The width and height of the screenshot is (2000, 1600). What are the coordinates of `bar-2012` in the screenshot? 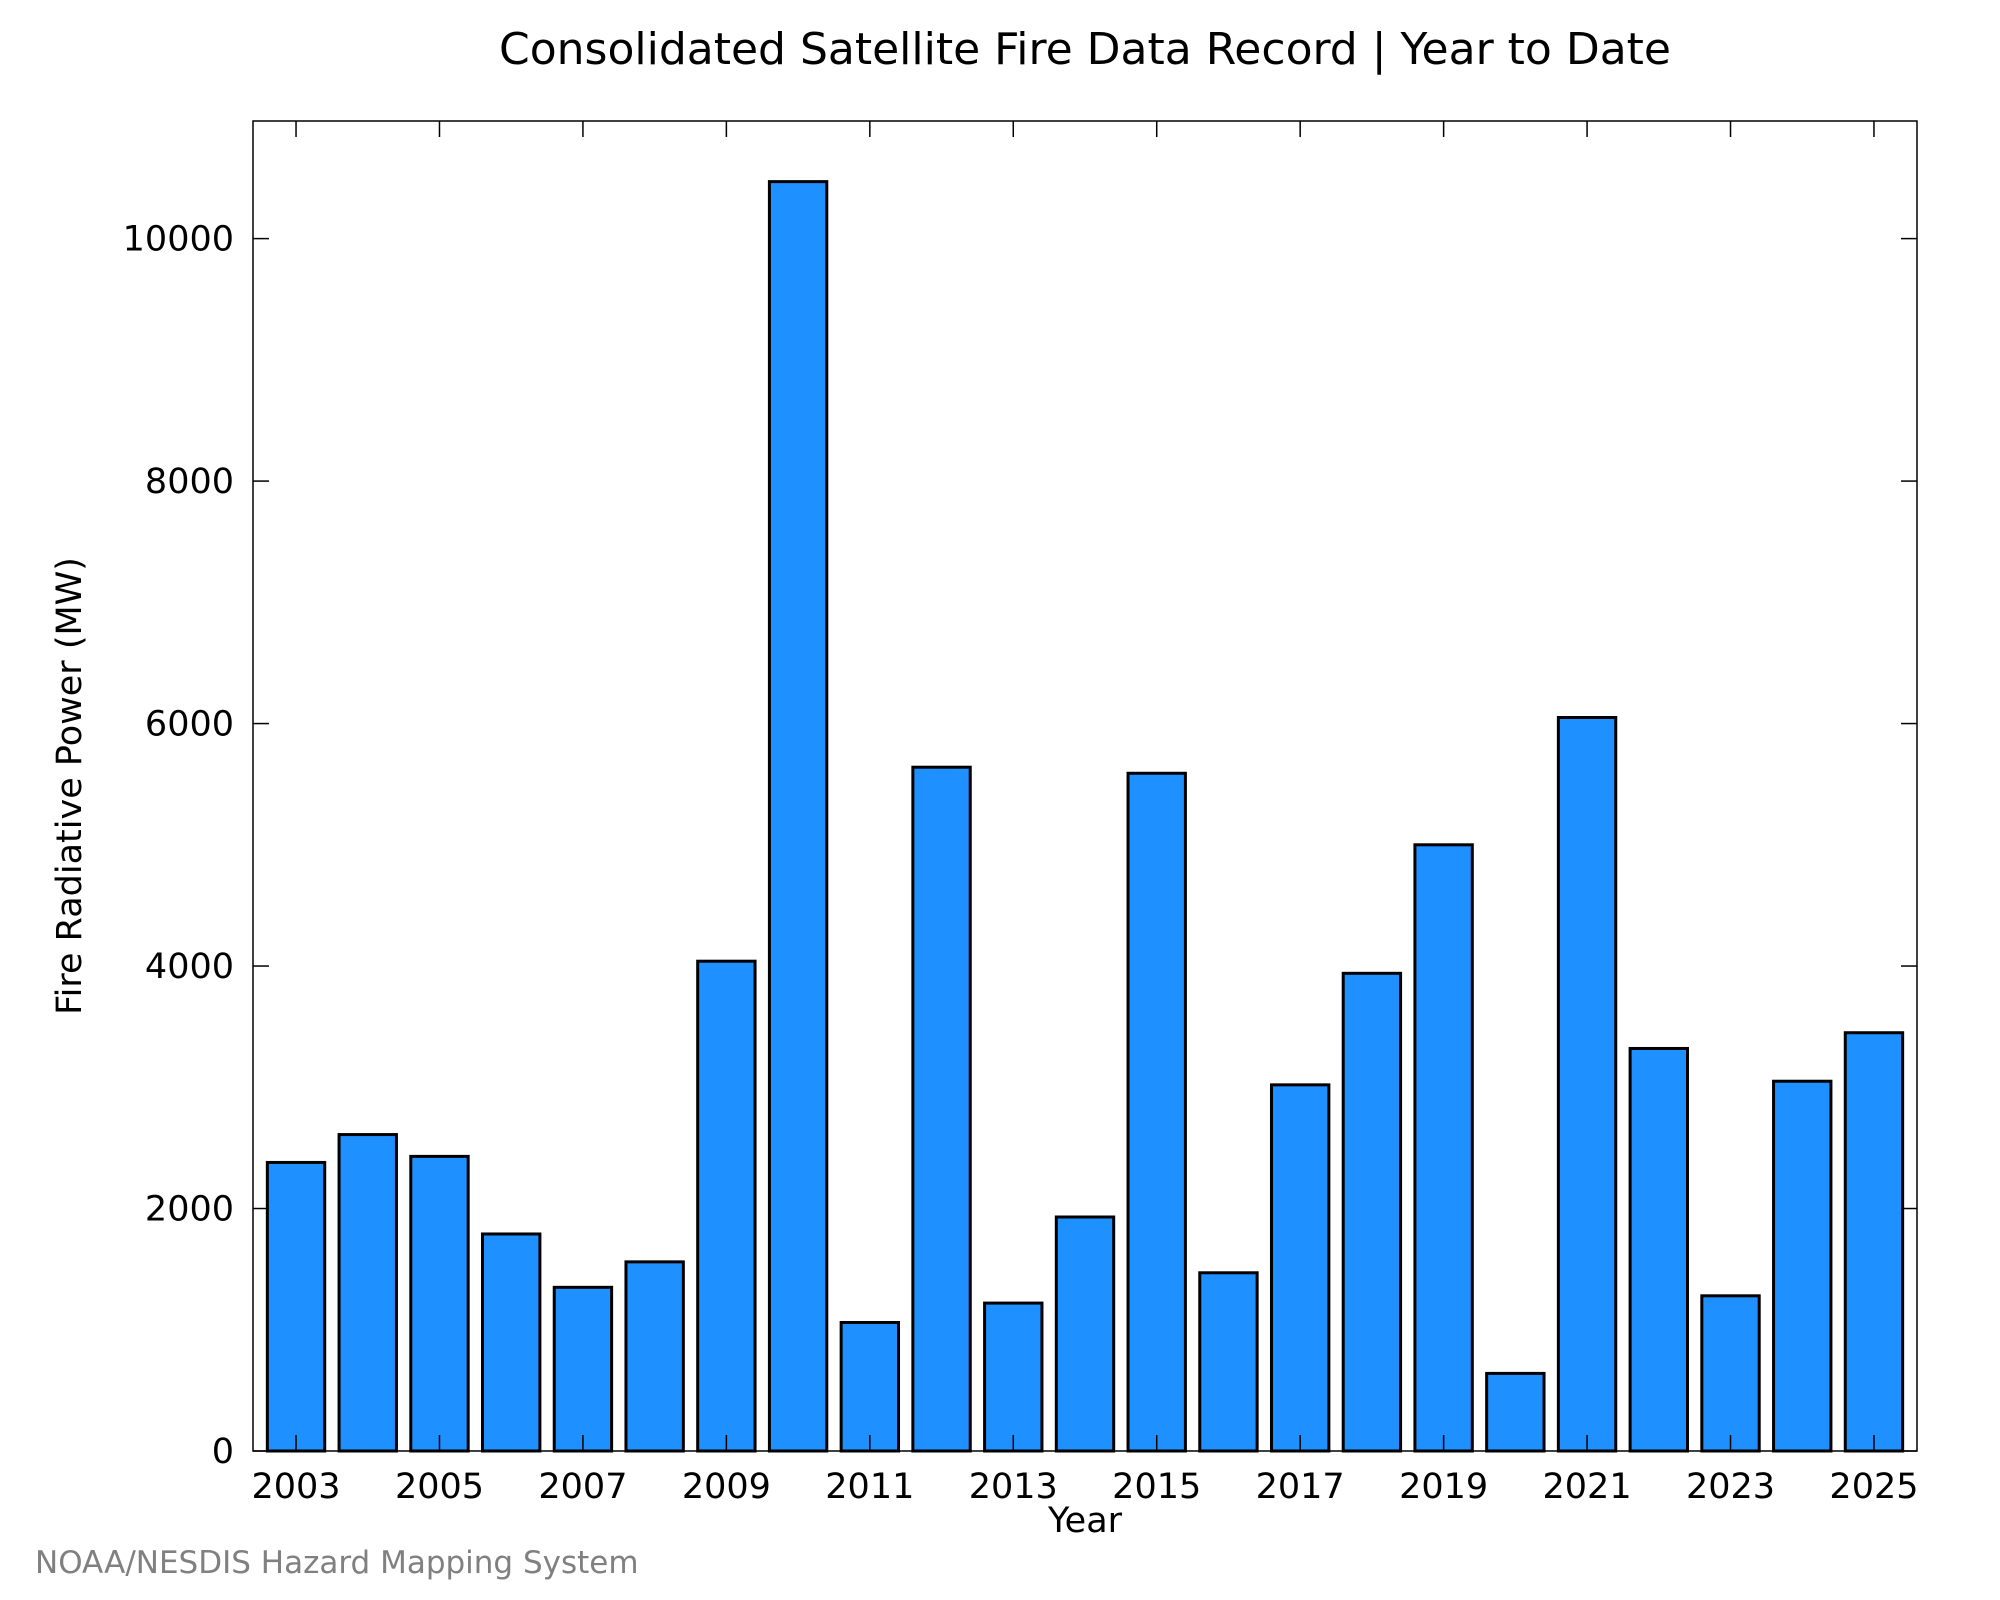 It's located at (941, 1109).